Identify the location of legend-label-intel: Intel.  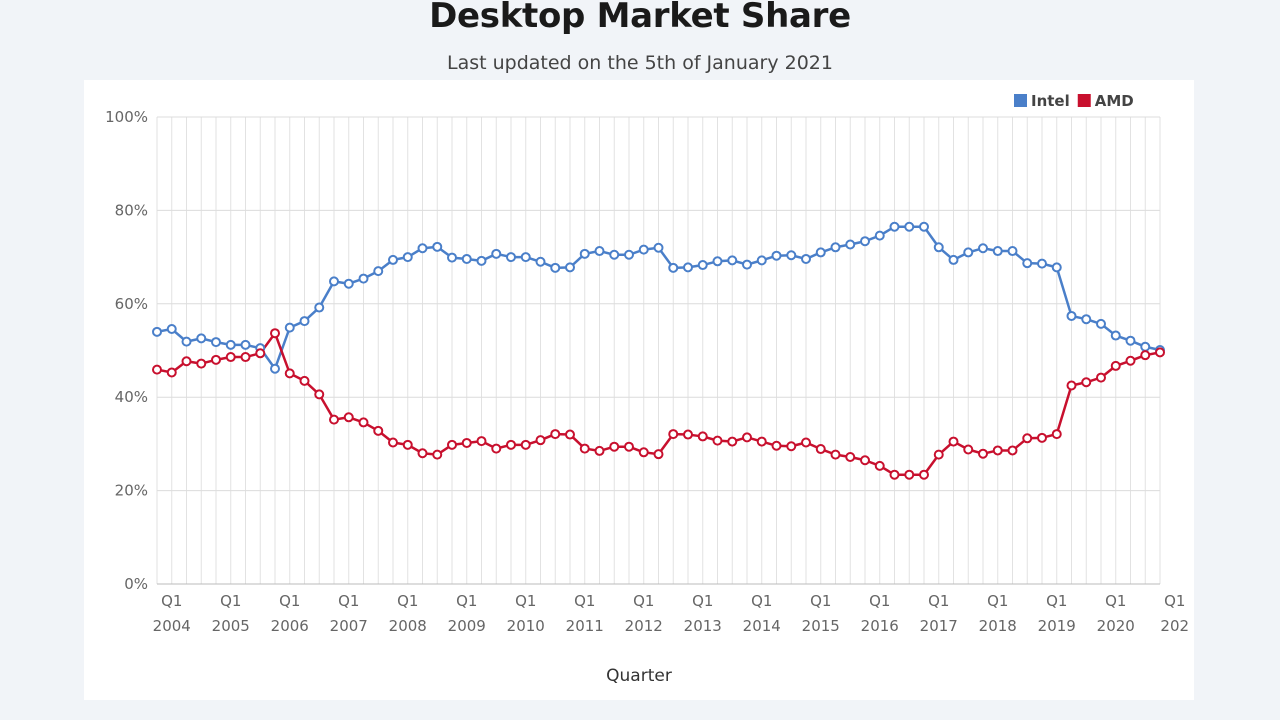
(1050, 101).